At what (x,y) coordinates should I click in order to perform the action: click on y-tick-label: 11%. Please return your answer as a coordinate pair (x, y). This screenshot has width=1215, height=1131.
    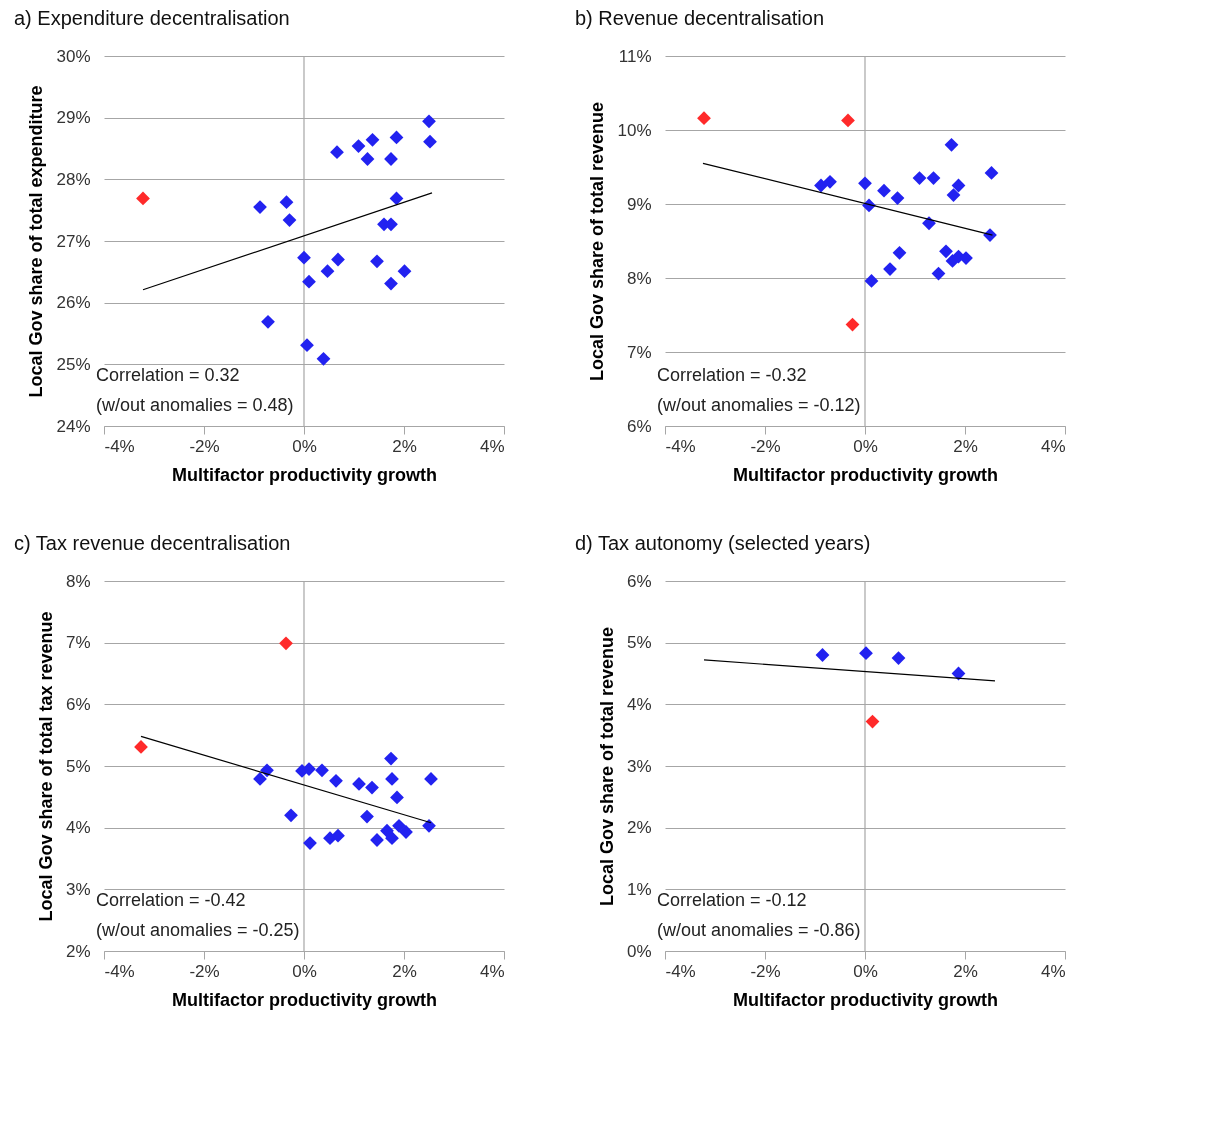
    Looking at the image, I should click on (635, 56).